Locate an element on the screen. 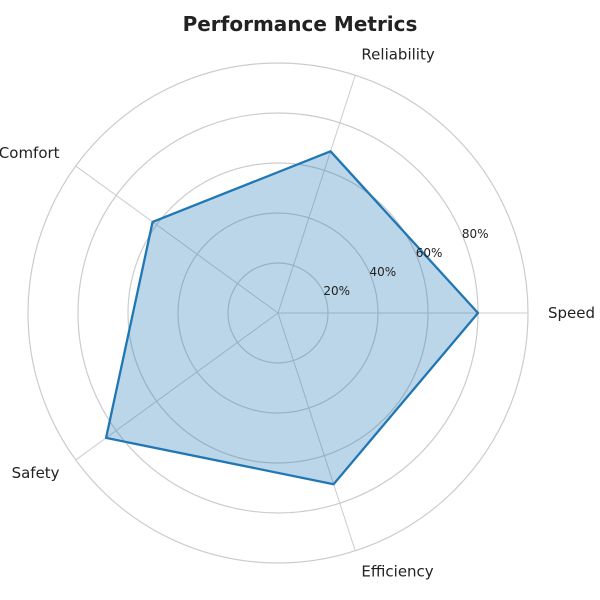  axis-label-safety: Safety is located at coordinates (36, 473).